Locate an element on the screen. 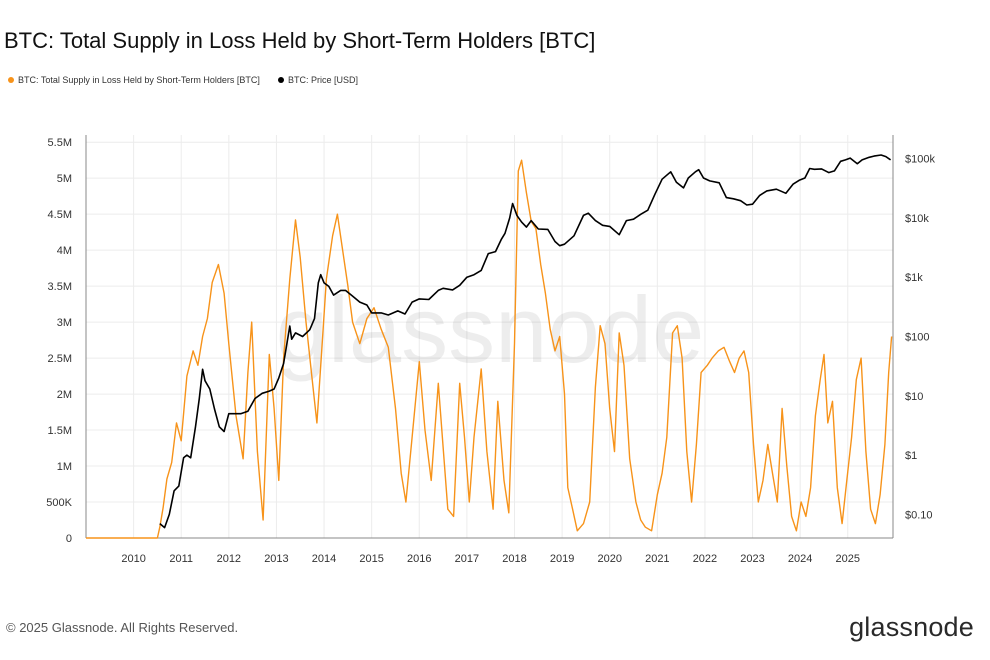  legend-label-price: BTC: Price [USD] is located at coordinates (322, 80).